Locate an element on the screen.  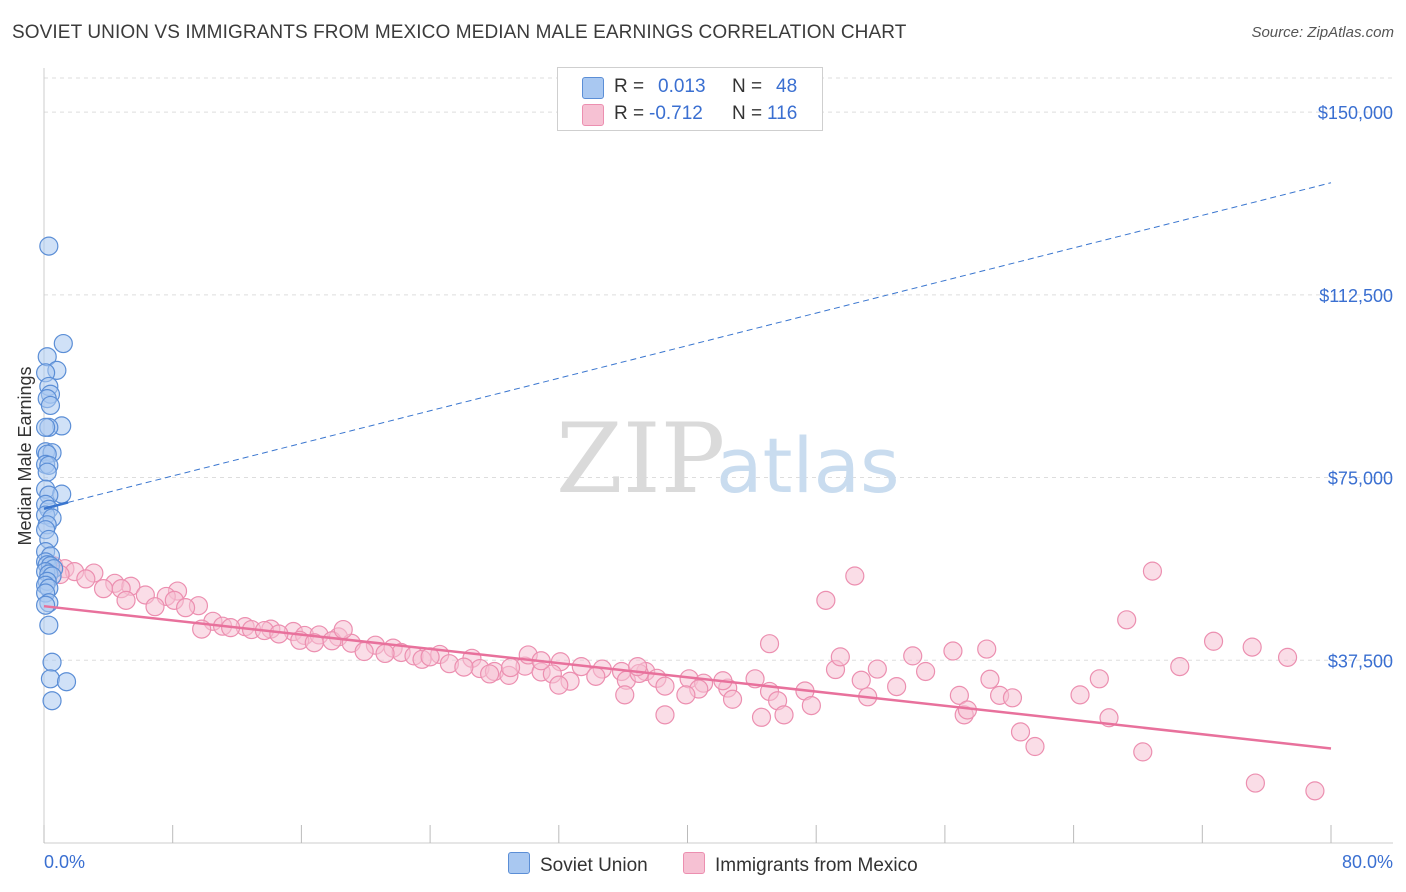
y-tick-labels: $37,500 $75,000 $112,500 $150,000 is located at coordinates (1355, 387).